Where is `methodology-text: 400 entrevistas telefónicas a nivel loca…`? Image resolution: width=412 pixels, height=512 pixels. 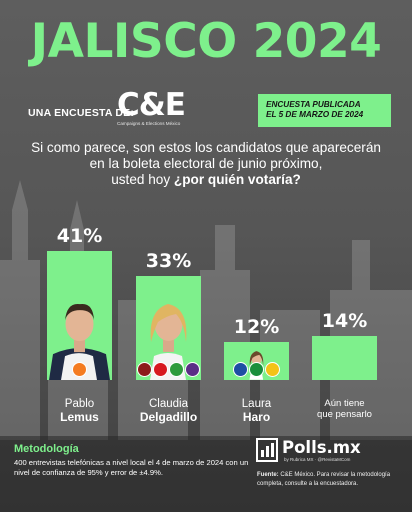 methodology-text: 400 entrevistas telefónicas a nivel loca… is located at coordinates (131, 467).